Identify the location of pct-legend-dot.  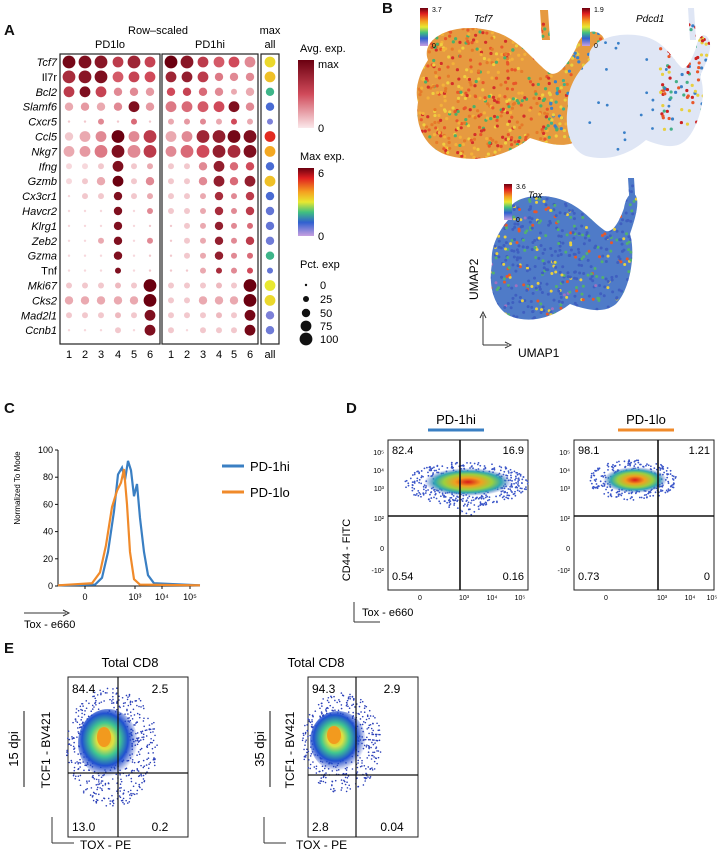
(306, 326).